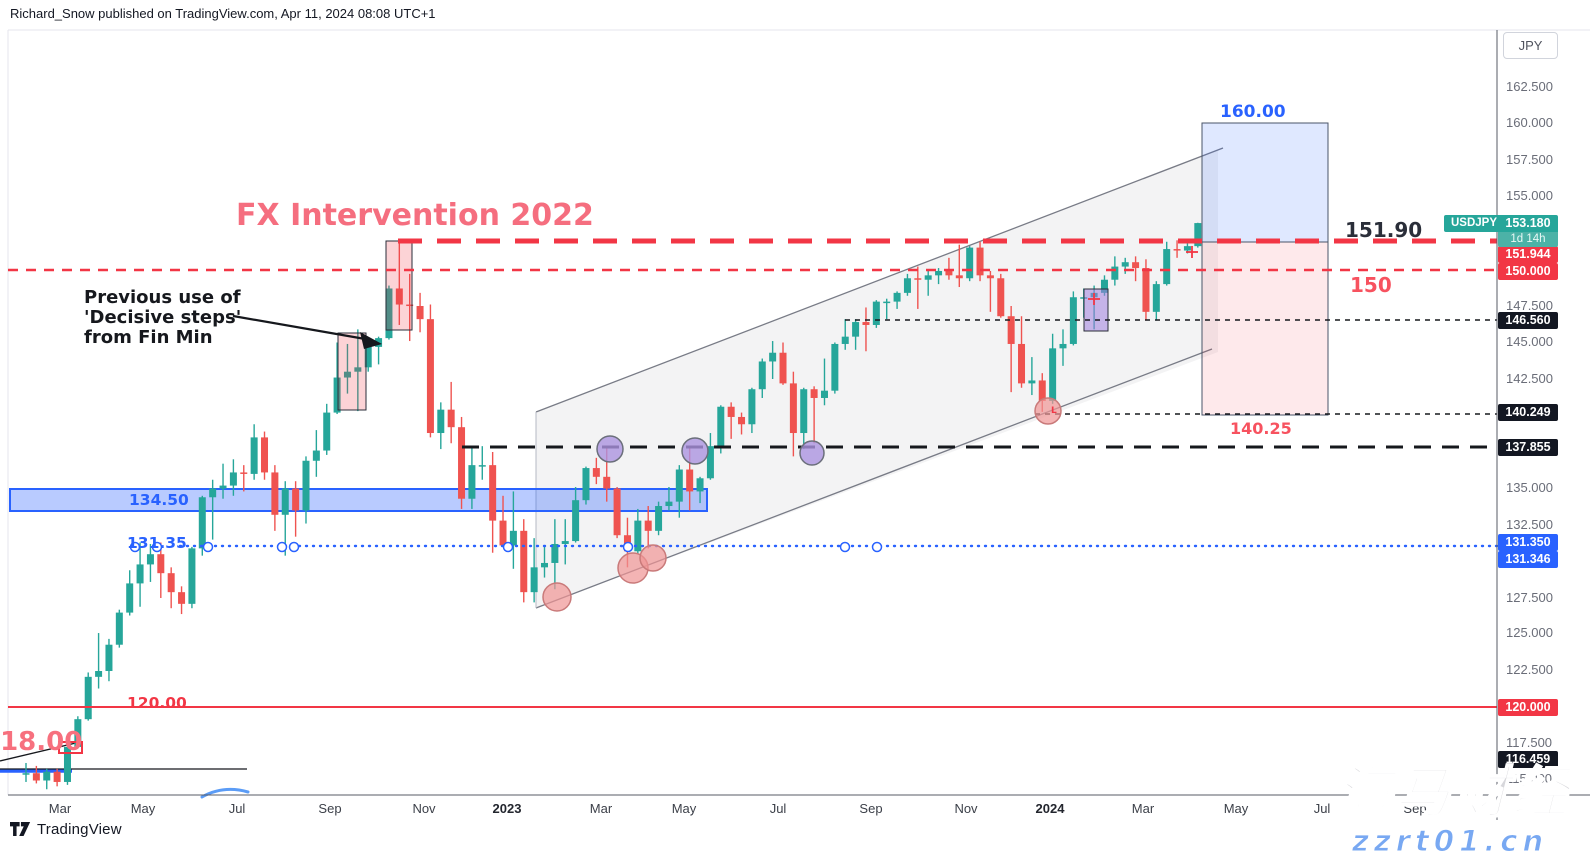  Describe the element at coordinates (415, 215) in the screenshot. I see `annotation-label: FX Intervention 2022` at that location.